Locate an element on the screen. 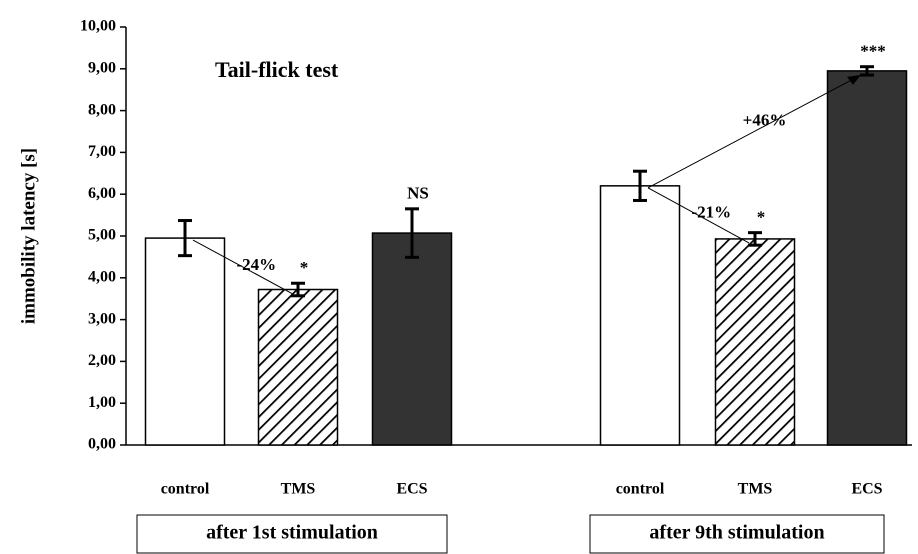 Image resolution: width=918 pixels, height=554 pixels. arrow-head is located at coordinates (854, 79).